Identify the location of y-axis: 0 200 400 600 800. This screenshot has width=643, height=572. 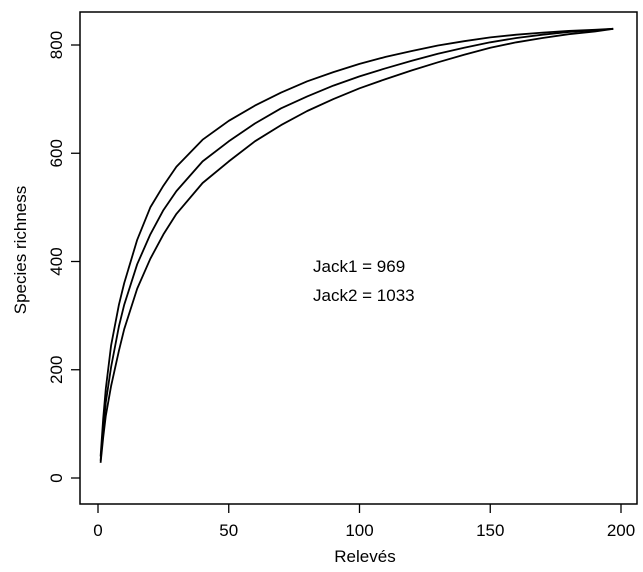
(63, 257).